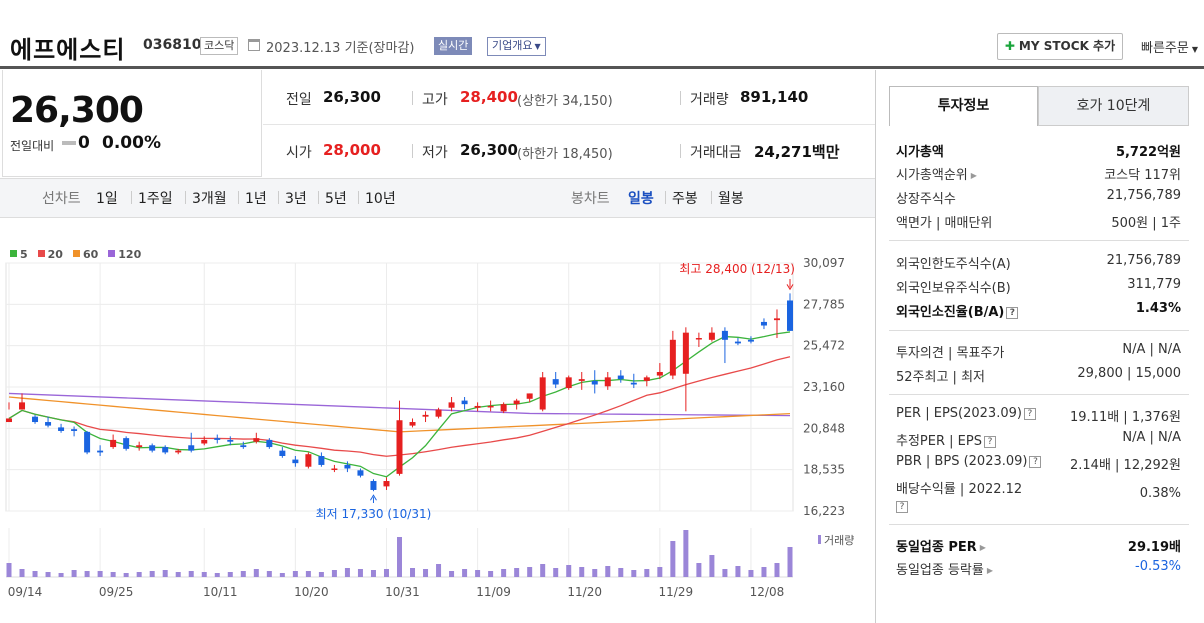  I want to click on opinion-label: 투자의견 | 목표주가, so click(950, 353).